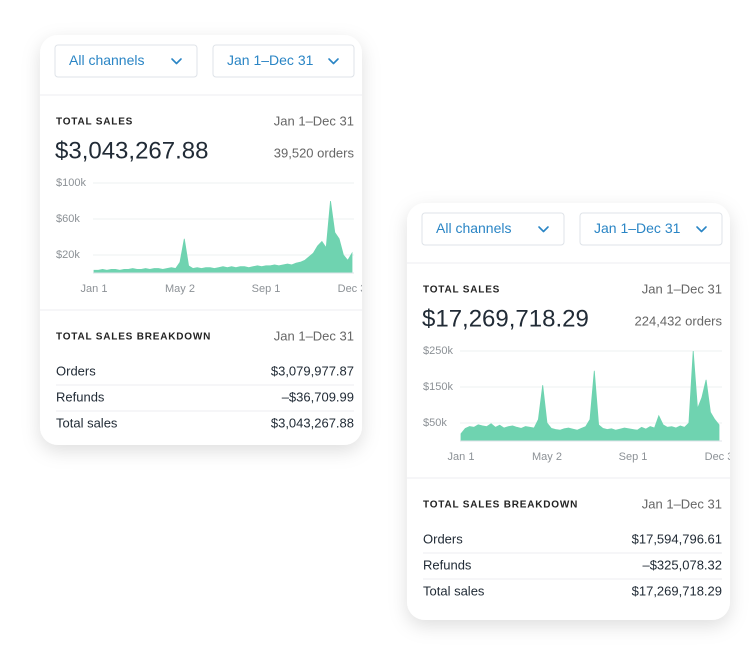  What do you see at coordinates (438, 387) in the screenshot?
I see `y-tick-label: $150k` at bounding box center [438, 387].